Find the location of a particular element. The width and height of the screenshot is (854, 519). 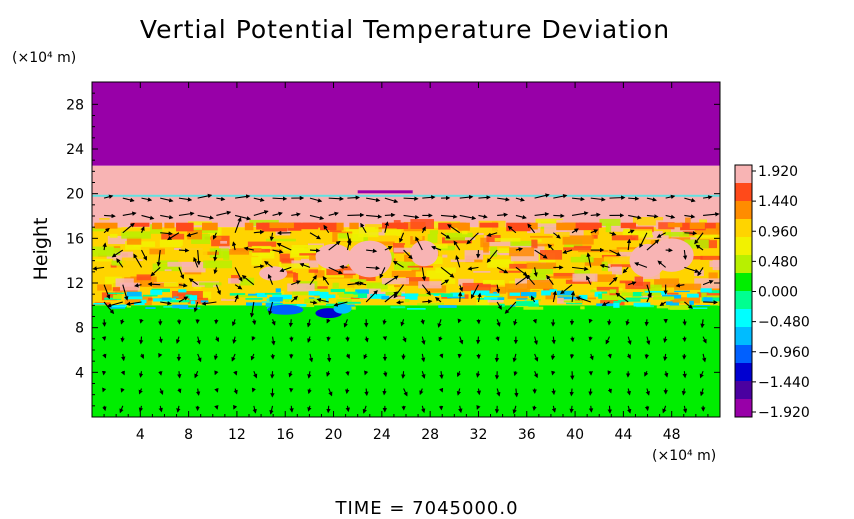

colorbar-label: −1.920 is located at coordinates (784, 413).